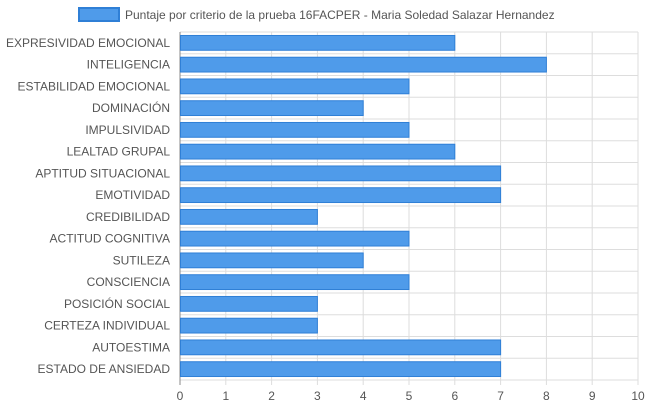 The width and height of the screenshot is (648, 415). I want to click on category-label: CERTEZA INDIVIDUAL, so click(107, 326).